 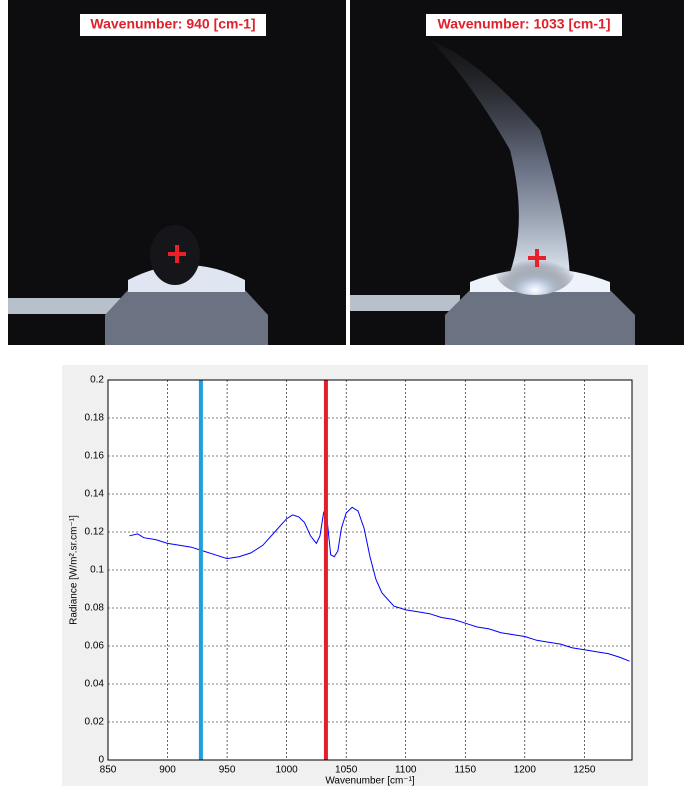 What do you see at coordinates (525, 770) in the screenshot?
I see `x-tick-label: 1200` at bounding box center [525, 770].